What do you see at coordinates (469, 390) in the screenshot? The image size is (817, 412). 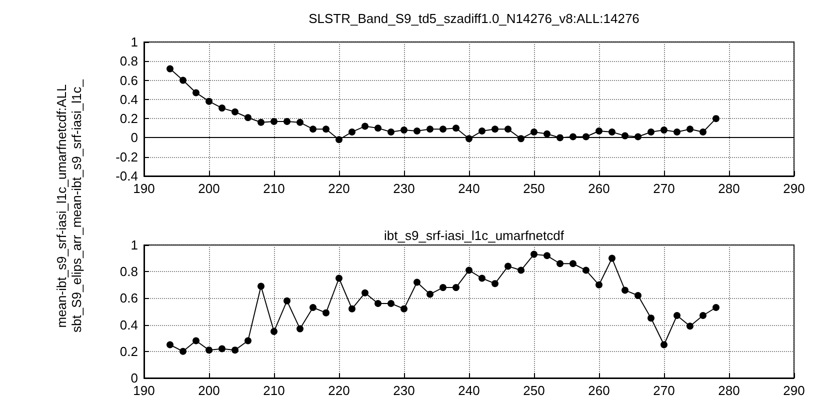 I see `x-tick-label: 240` at bounding box center [469, 390].